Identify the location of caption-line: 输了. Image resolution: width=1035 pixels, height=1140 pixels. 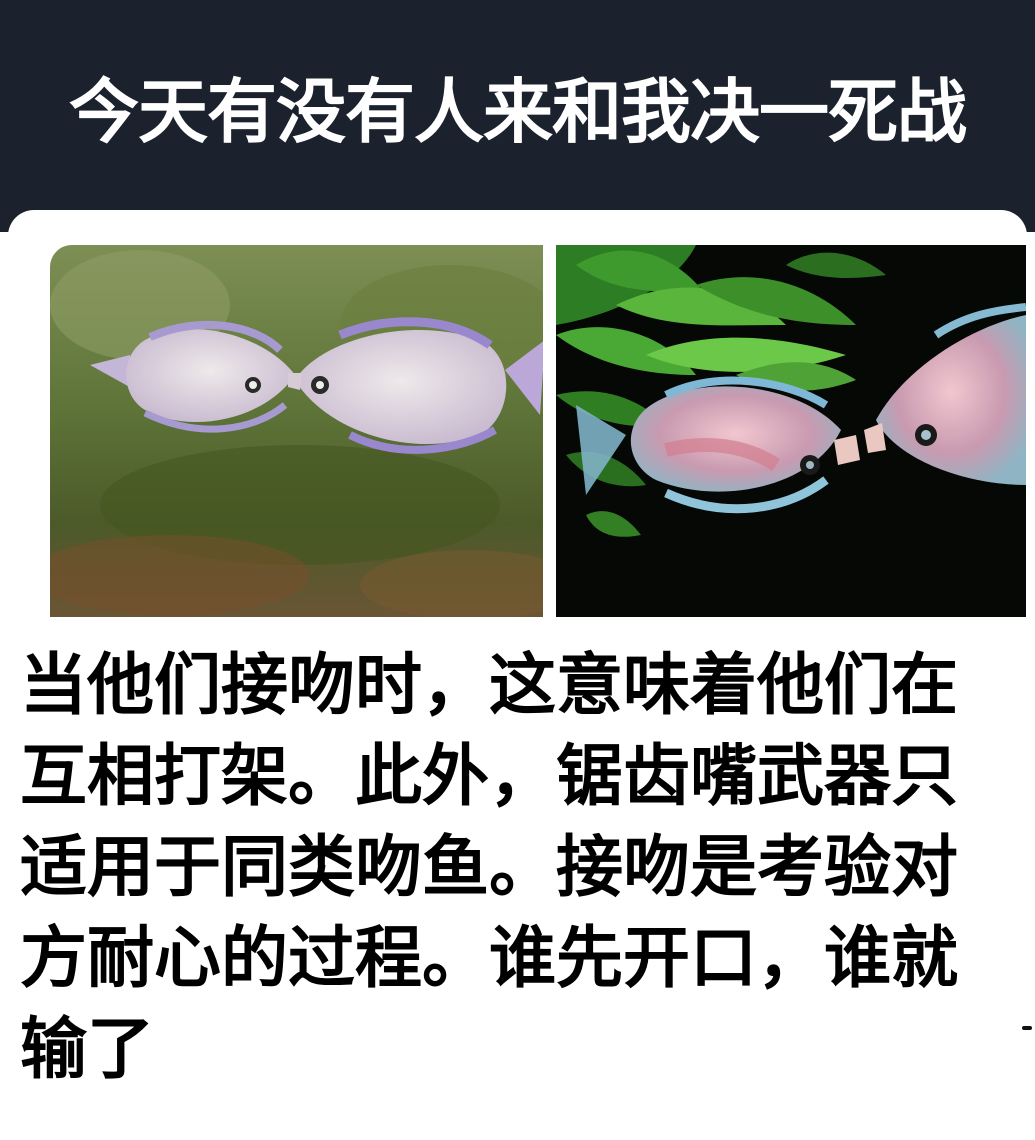
(87, 1049).